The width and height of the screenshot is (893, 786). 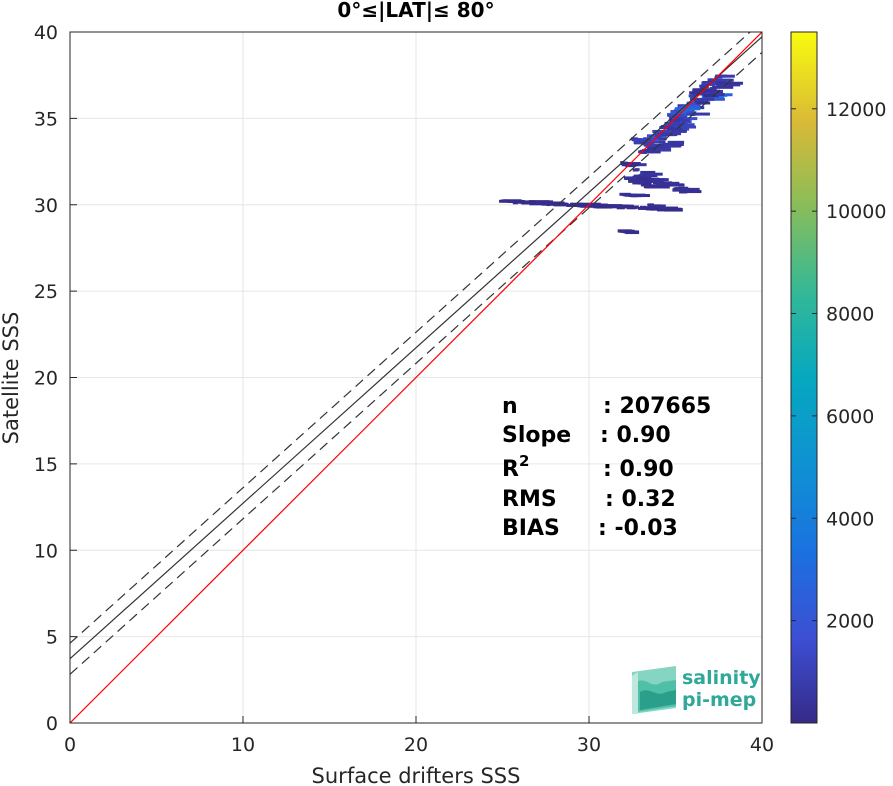 What do you see at coordinates (52, 638) in the screenshot?
I see `y-tick-label: 5` at bounding box center [52, 638].